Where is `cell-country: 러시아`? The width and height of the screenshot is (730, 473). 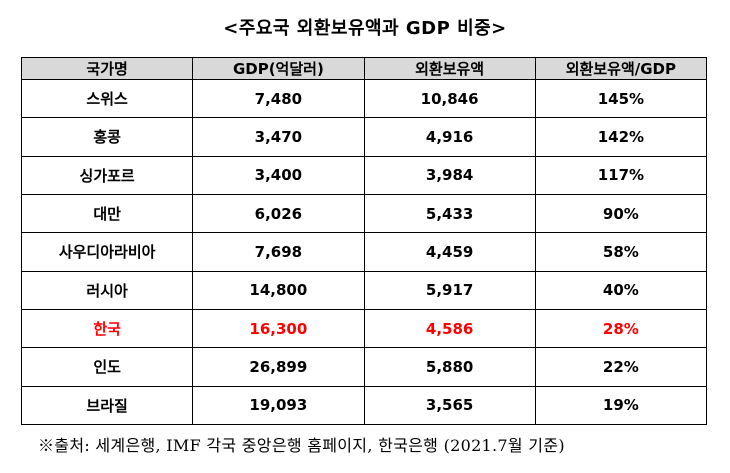 cell-country: 러시아 is located at coordinates (107, 290).